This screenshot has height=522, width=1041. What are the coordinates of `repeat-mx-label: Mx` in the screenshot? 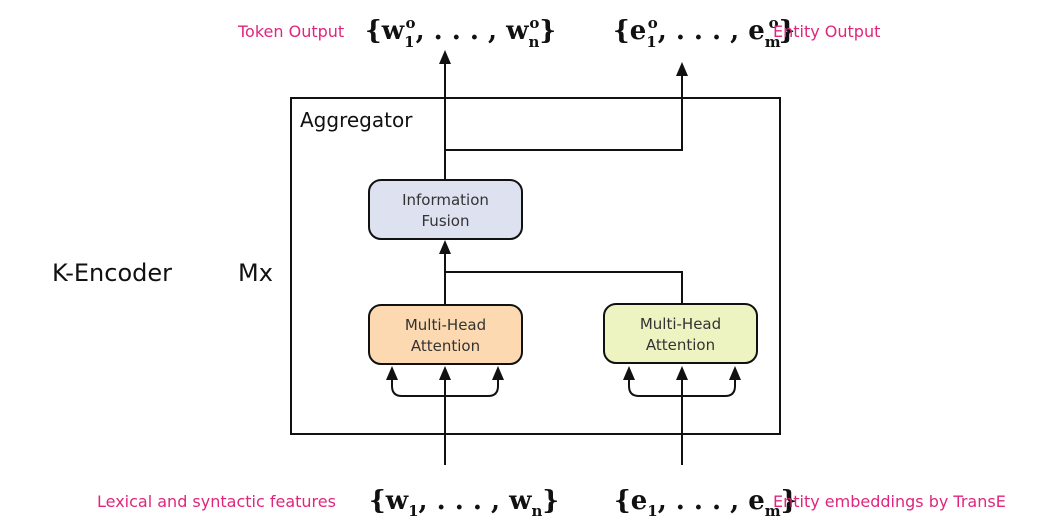 It's located at (255, 273).